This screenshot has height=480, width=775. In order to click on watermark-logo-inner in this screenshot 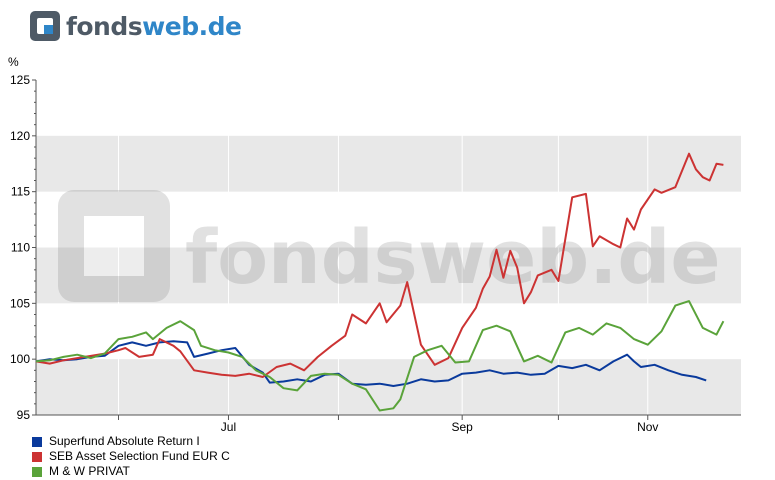, I will do `click(114, 246)`.